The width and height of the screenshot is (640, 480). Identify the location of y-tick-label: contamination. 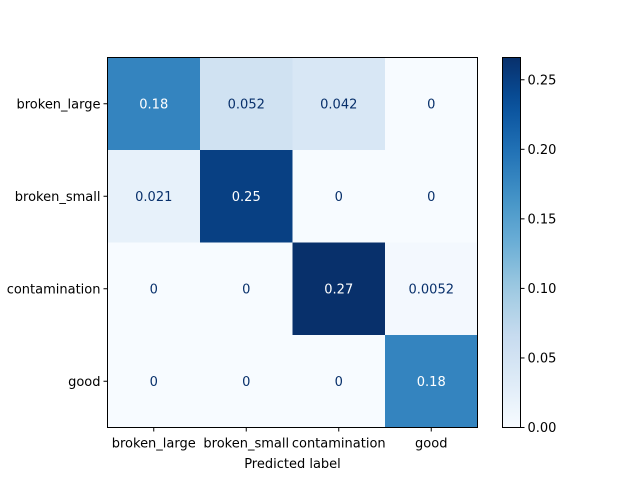
(54, 289).